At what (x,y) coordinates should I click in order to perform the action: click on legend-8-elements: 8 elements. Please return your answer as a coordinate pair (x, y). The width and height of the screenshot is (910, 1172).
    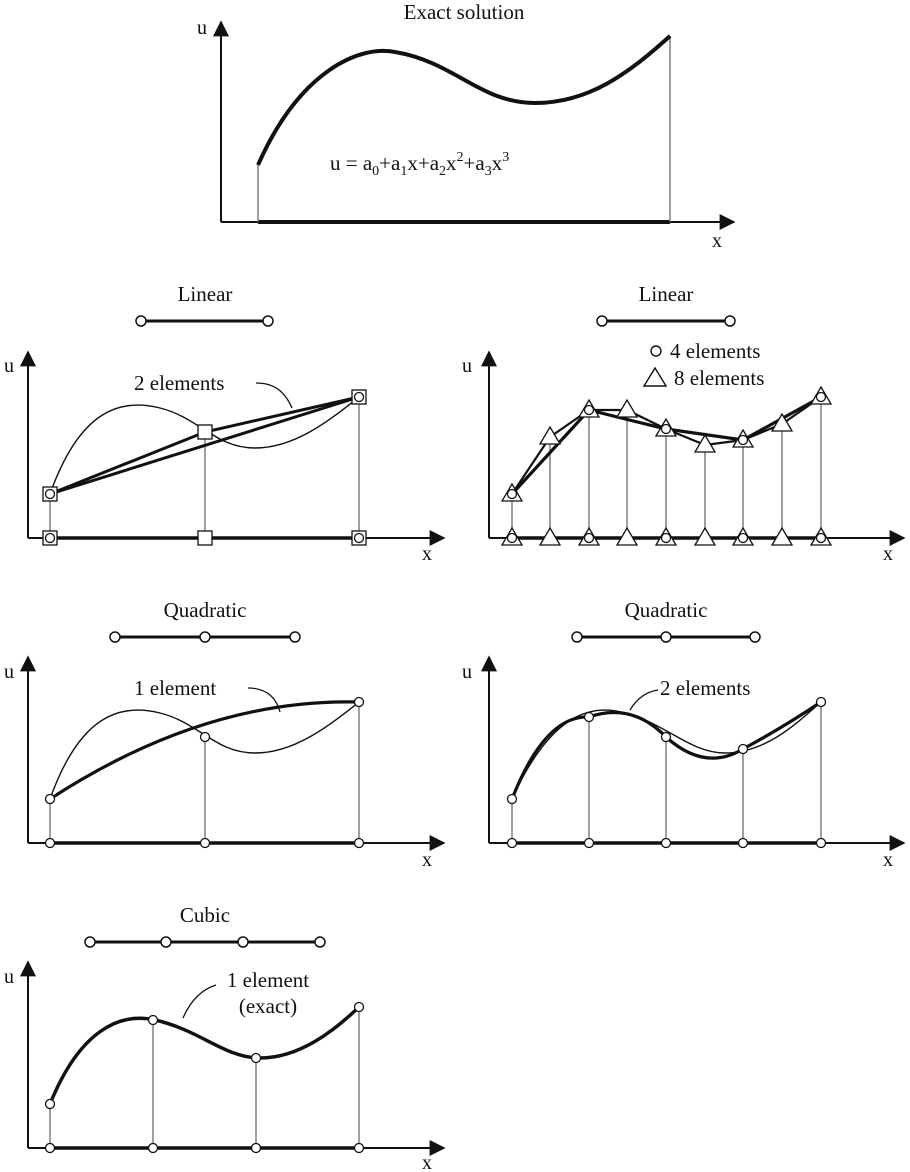
    Looking at the image, I should click on (719, 378).